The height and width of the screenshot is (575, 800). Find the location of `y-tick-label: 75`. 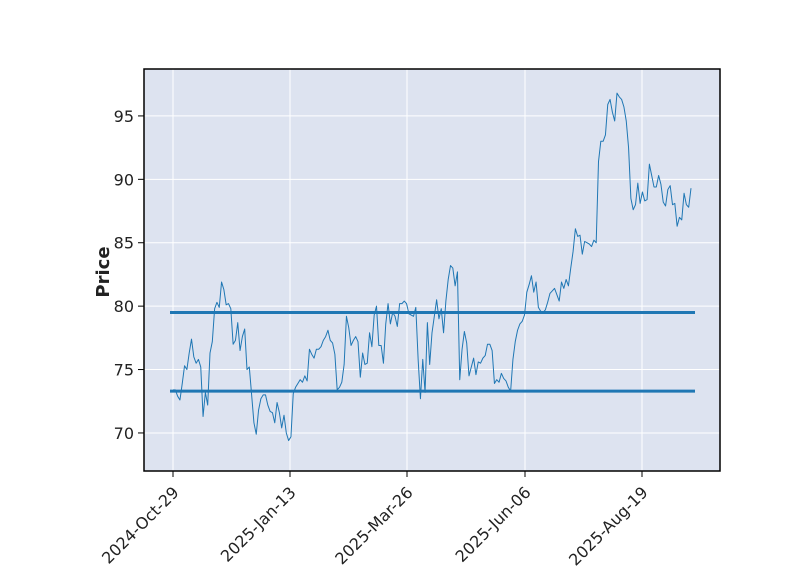

y-tick-label: 75 is located at coordinates (124, 370).